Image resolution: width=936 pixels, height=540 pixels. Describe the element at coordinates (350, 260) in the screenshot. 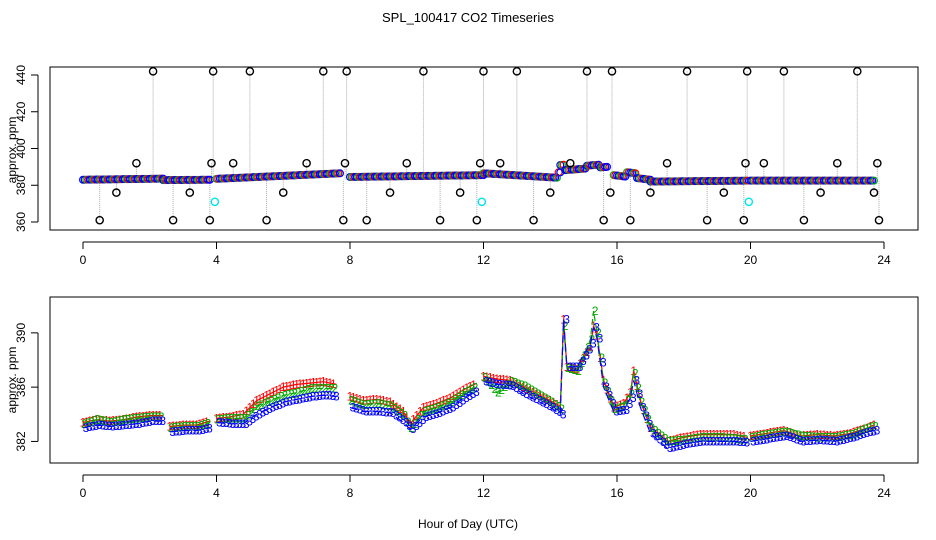

I see `x-tick-label-0-2: 8` at that location.